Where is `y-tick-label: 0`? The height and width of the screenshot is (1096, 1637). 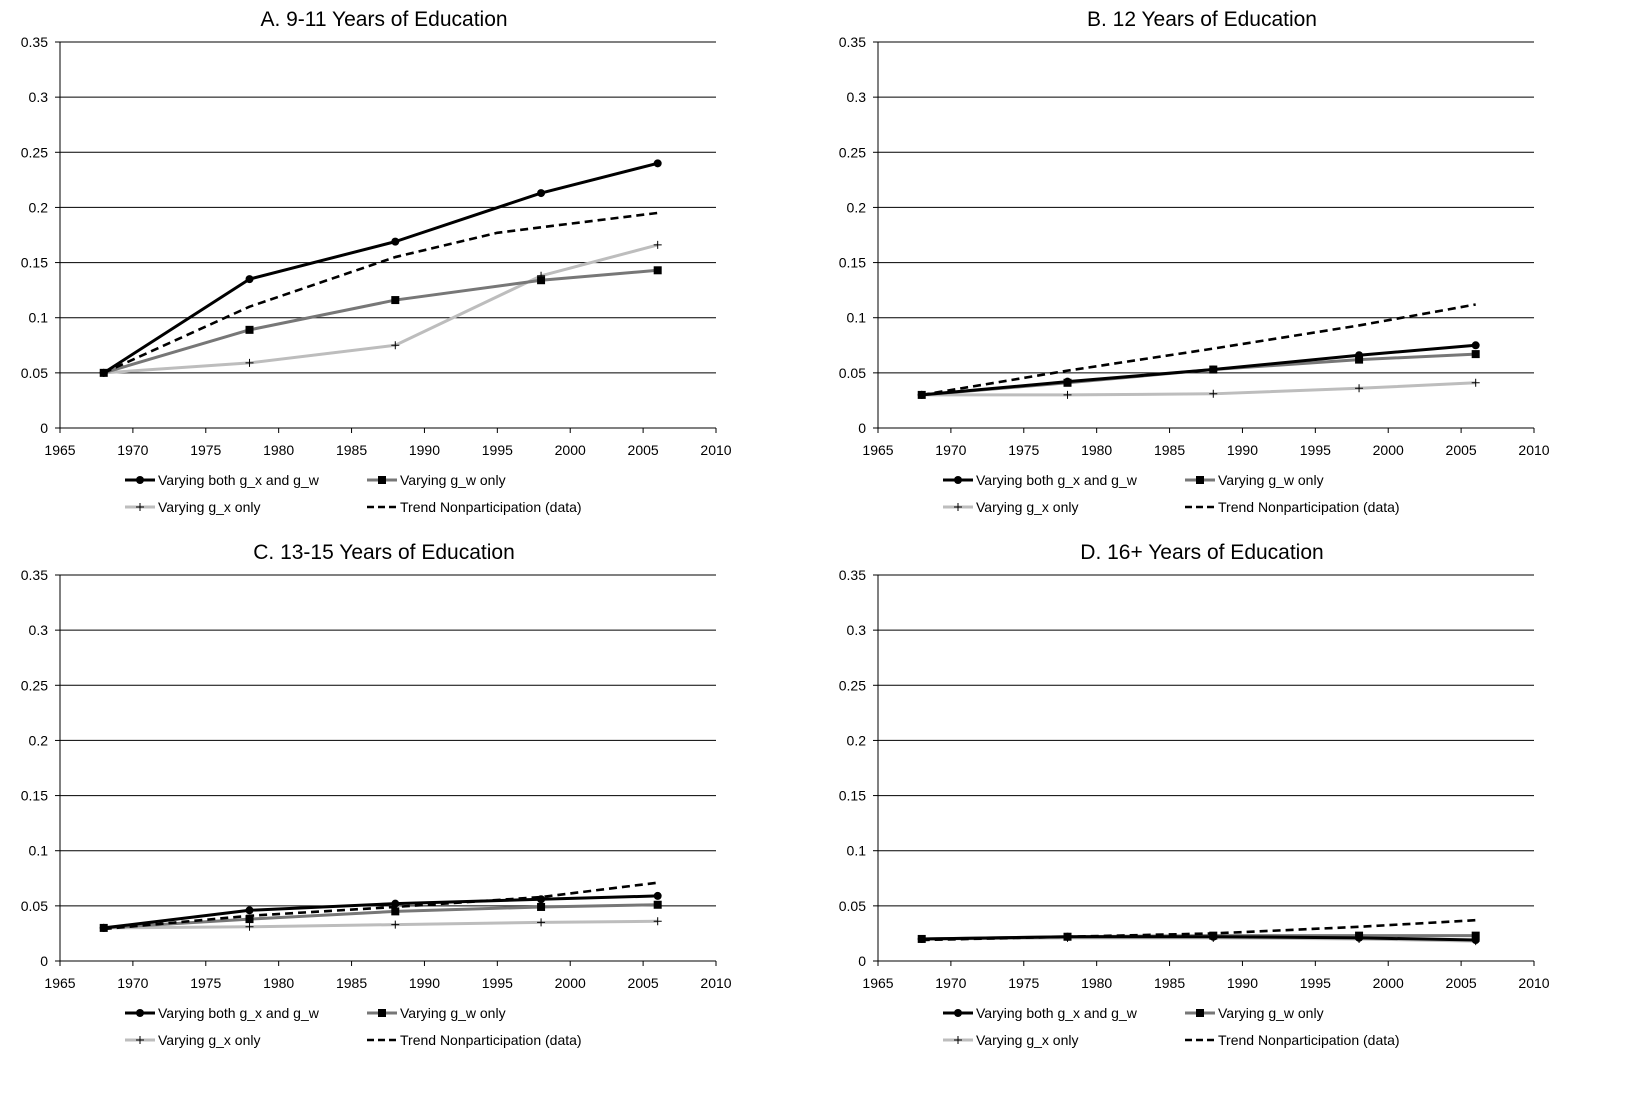
y-tick-label: 0 is located at coordinates (862, 428).